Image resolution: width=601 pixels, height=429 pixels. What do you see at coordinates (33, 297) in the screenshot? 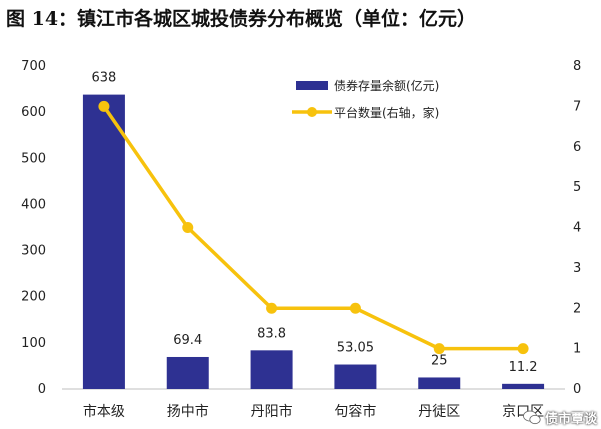
I see `y-left-tick-label: 200` at bounding box center [33, 297].